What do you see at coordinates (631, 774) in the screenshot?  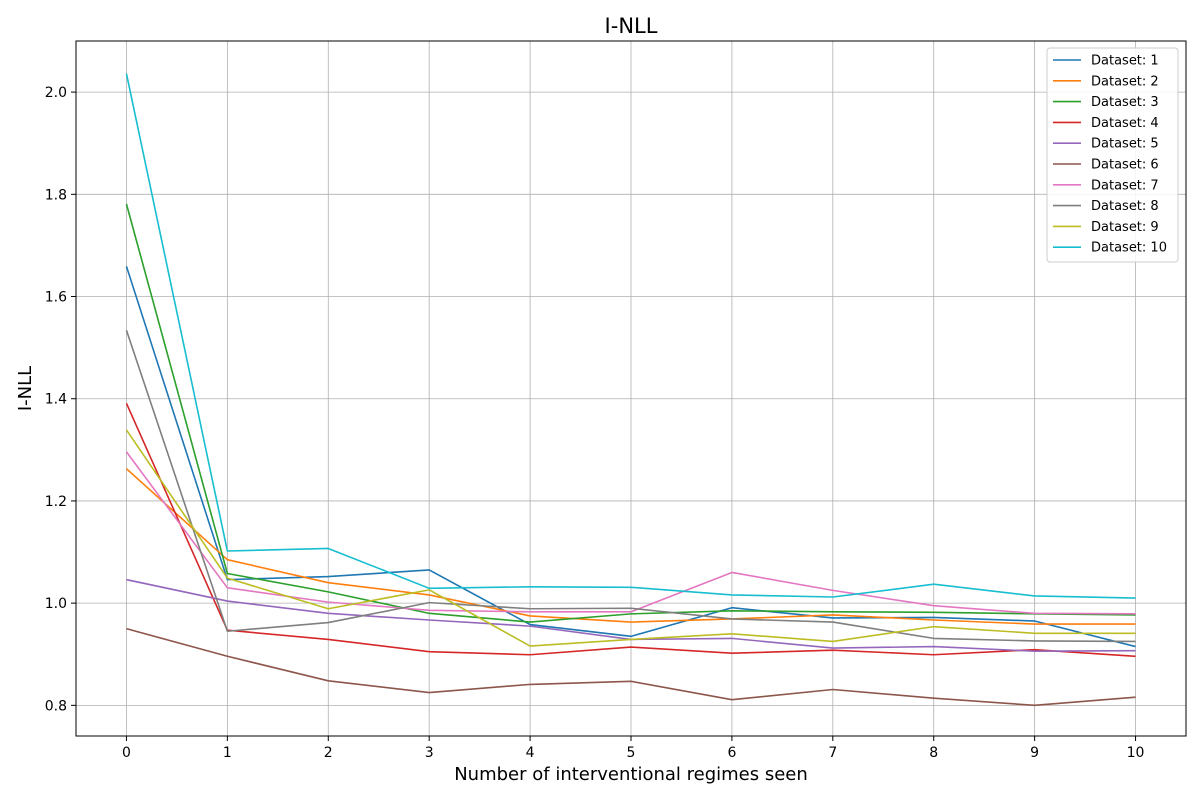 I see `x-axis-title: Number of interventional regimes seen` at bounding box center [631, 774].